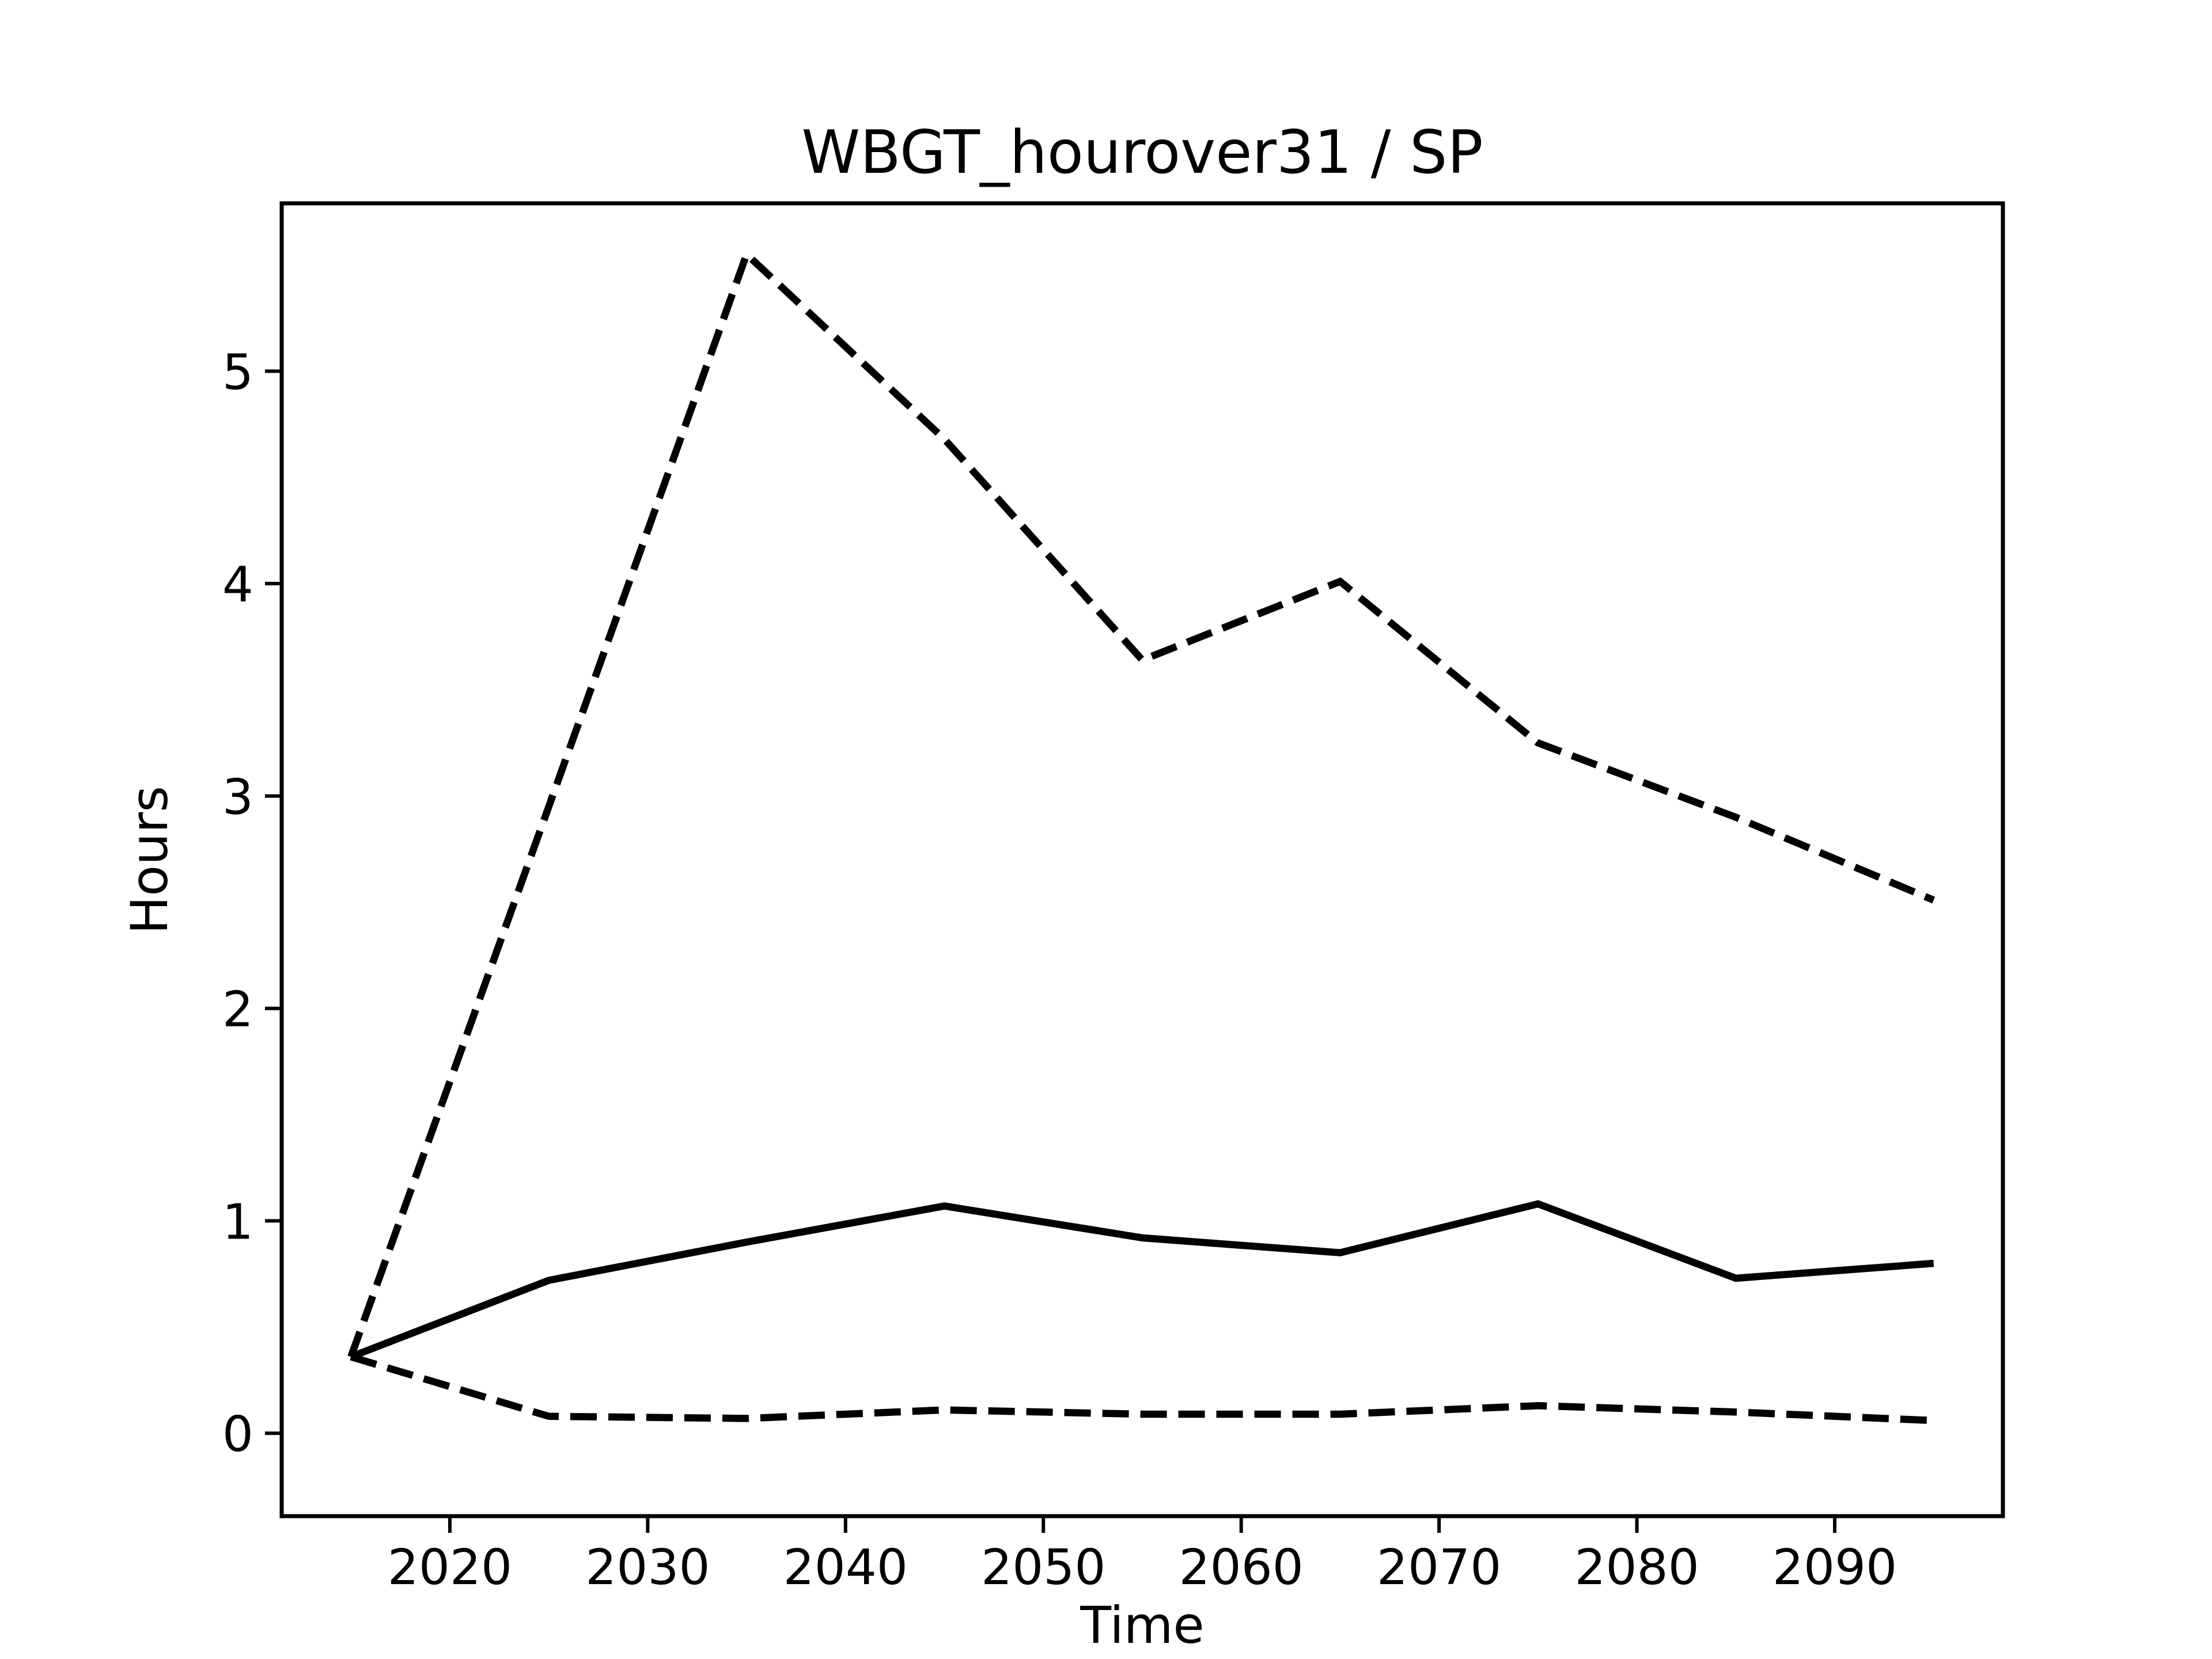 The image size is (2212, 1659). I want to click on y-tick-label-3: 3, so click(237, 797).